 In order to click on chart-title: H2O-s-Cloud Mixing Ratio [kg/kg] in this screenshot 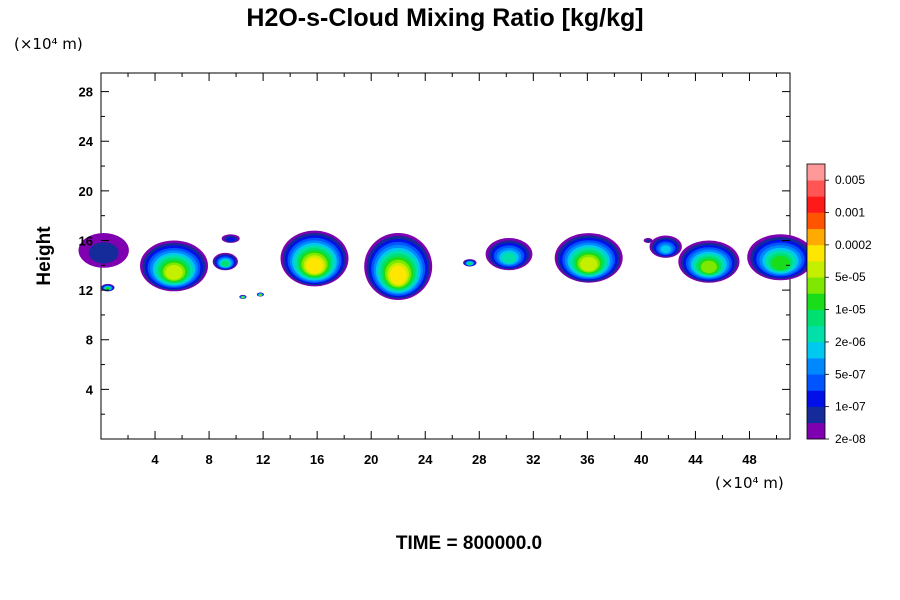, I will do `click(444, 18)`.